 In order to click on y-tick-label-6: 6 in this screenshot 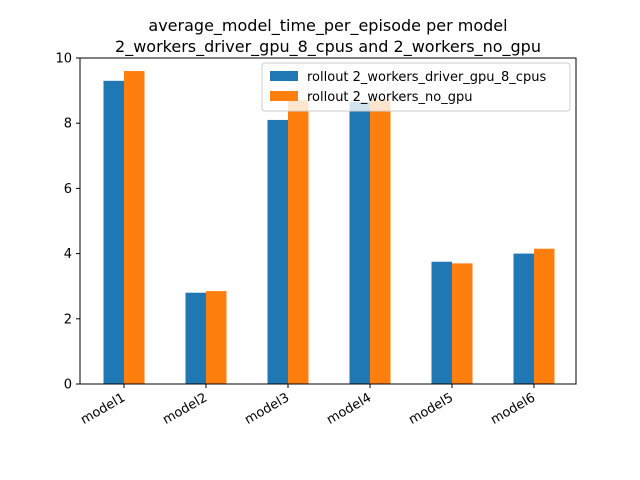, I will do `click(68, 189)`.